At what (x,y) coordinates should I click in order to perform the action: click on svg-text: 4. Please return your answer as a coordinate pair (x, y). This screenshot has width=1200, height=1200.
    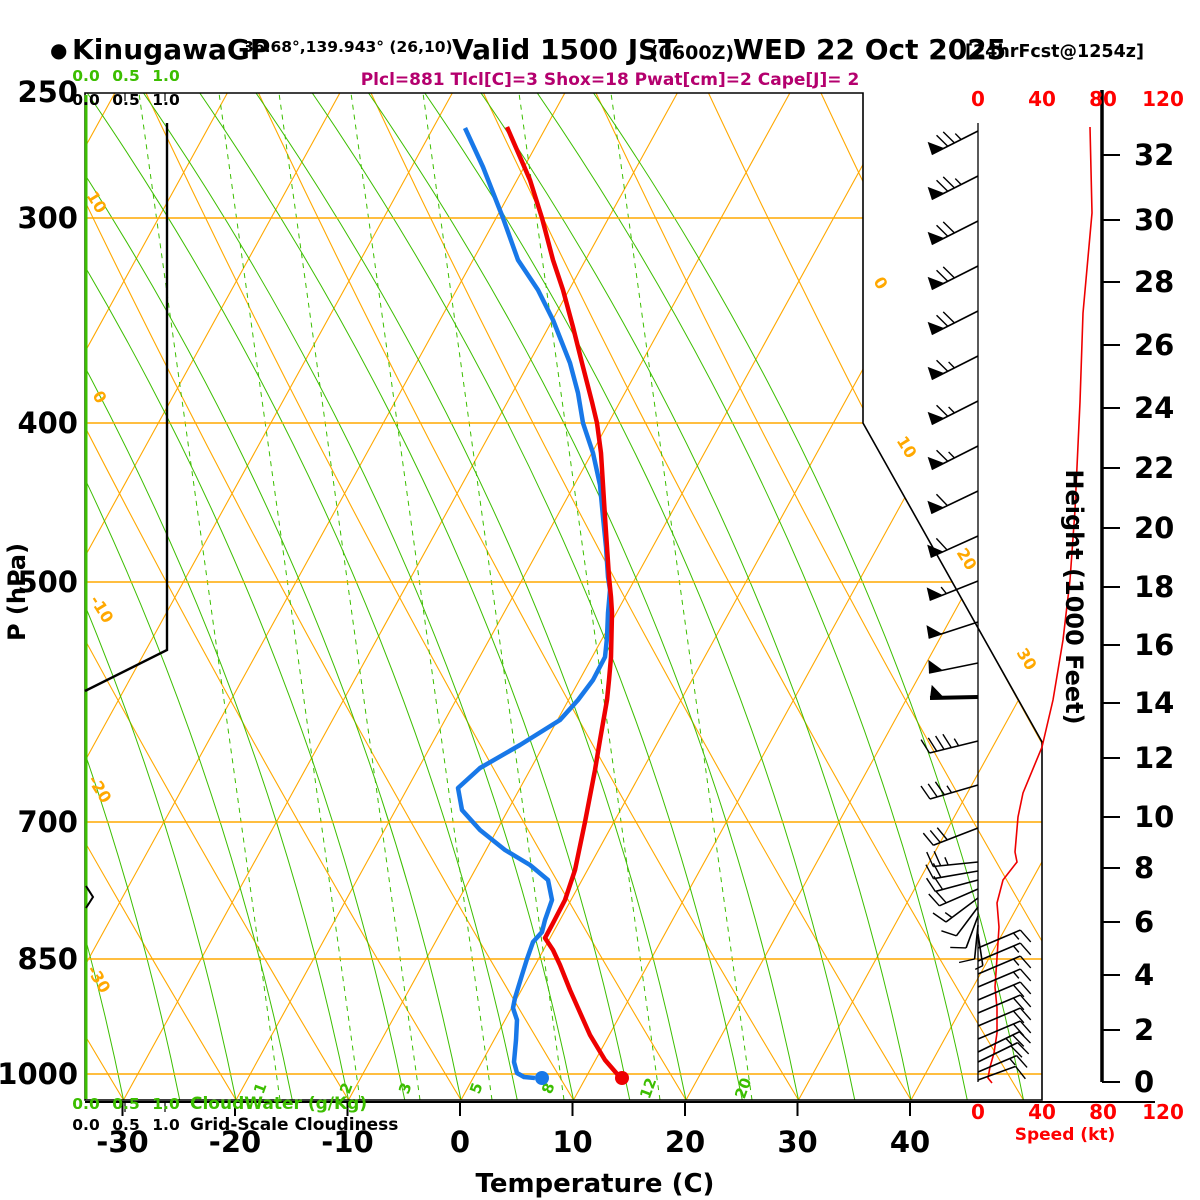
    Looking at the image, I should click on (1144, 975).